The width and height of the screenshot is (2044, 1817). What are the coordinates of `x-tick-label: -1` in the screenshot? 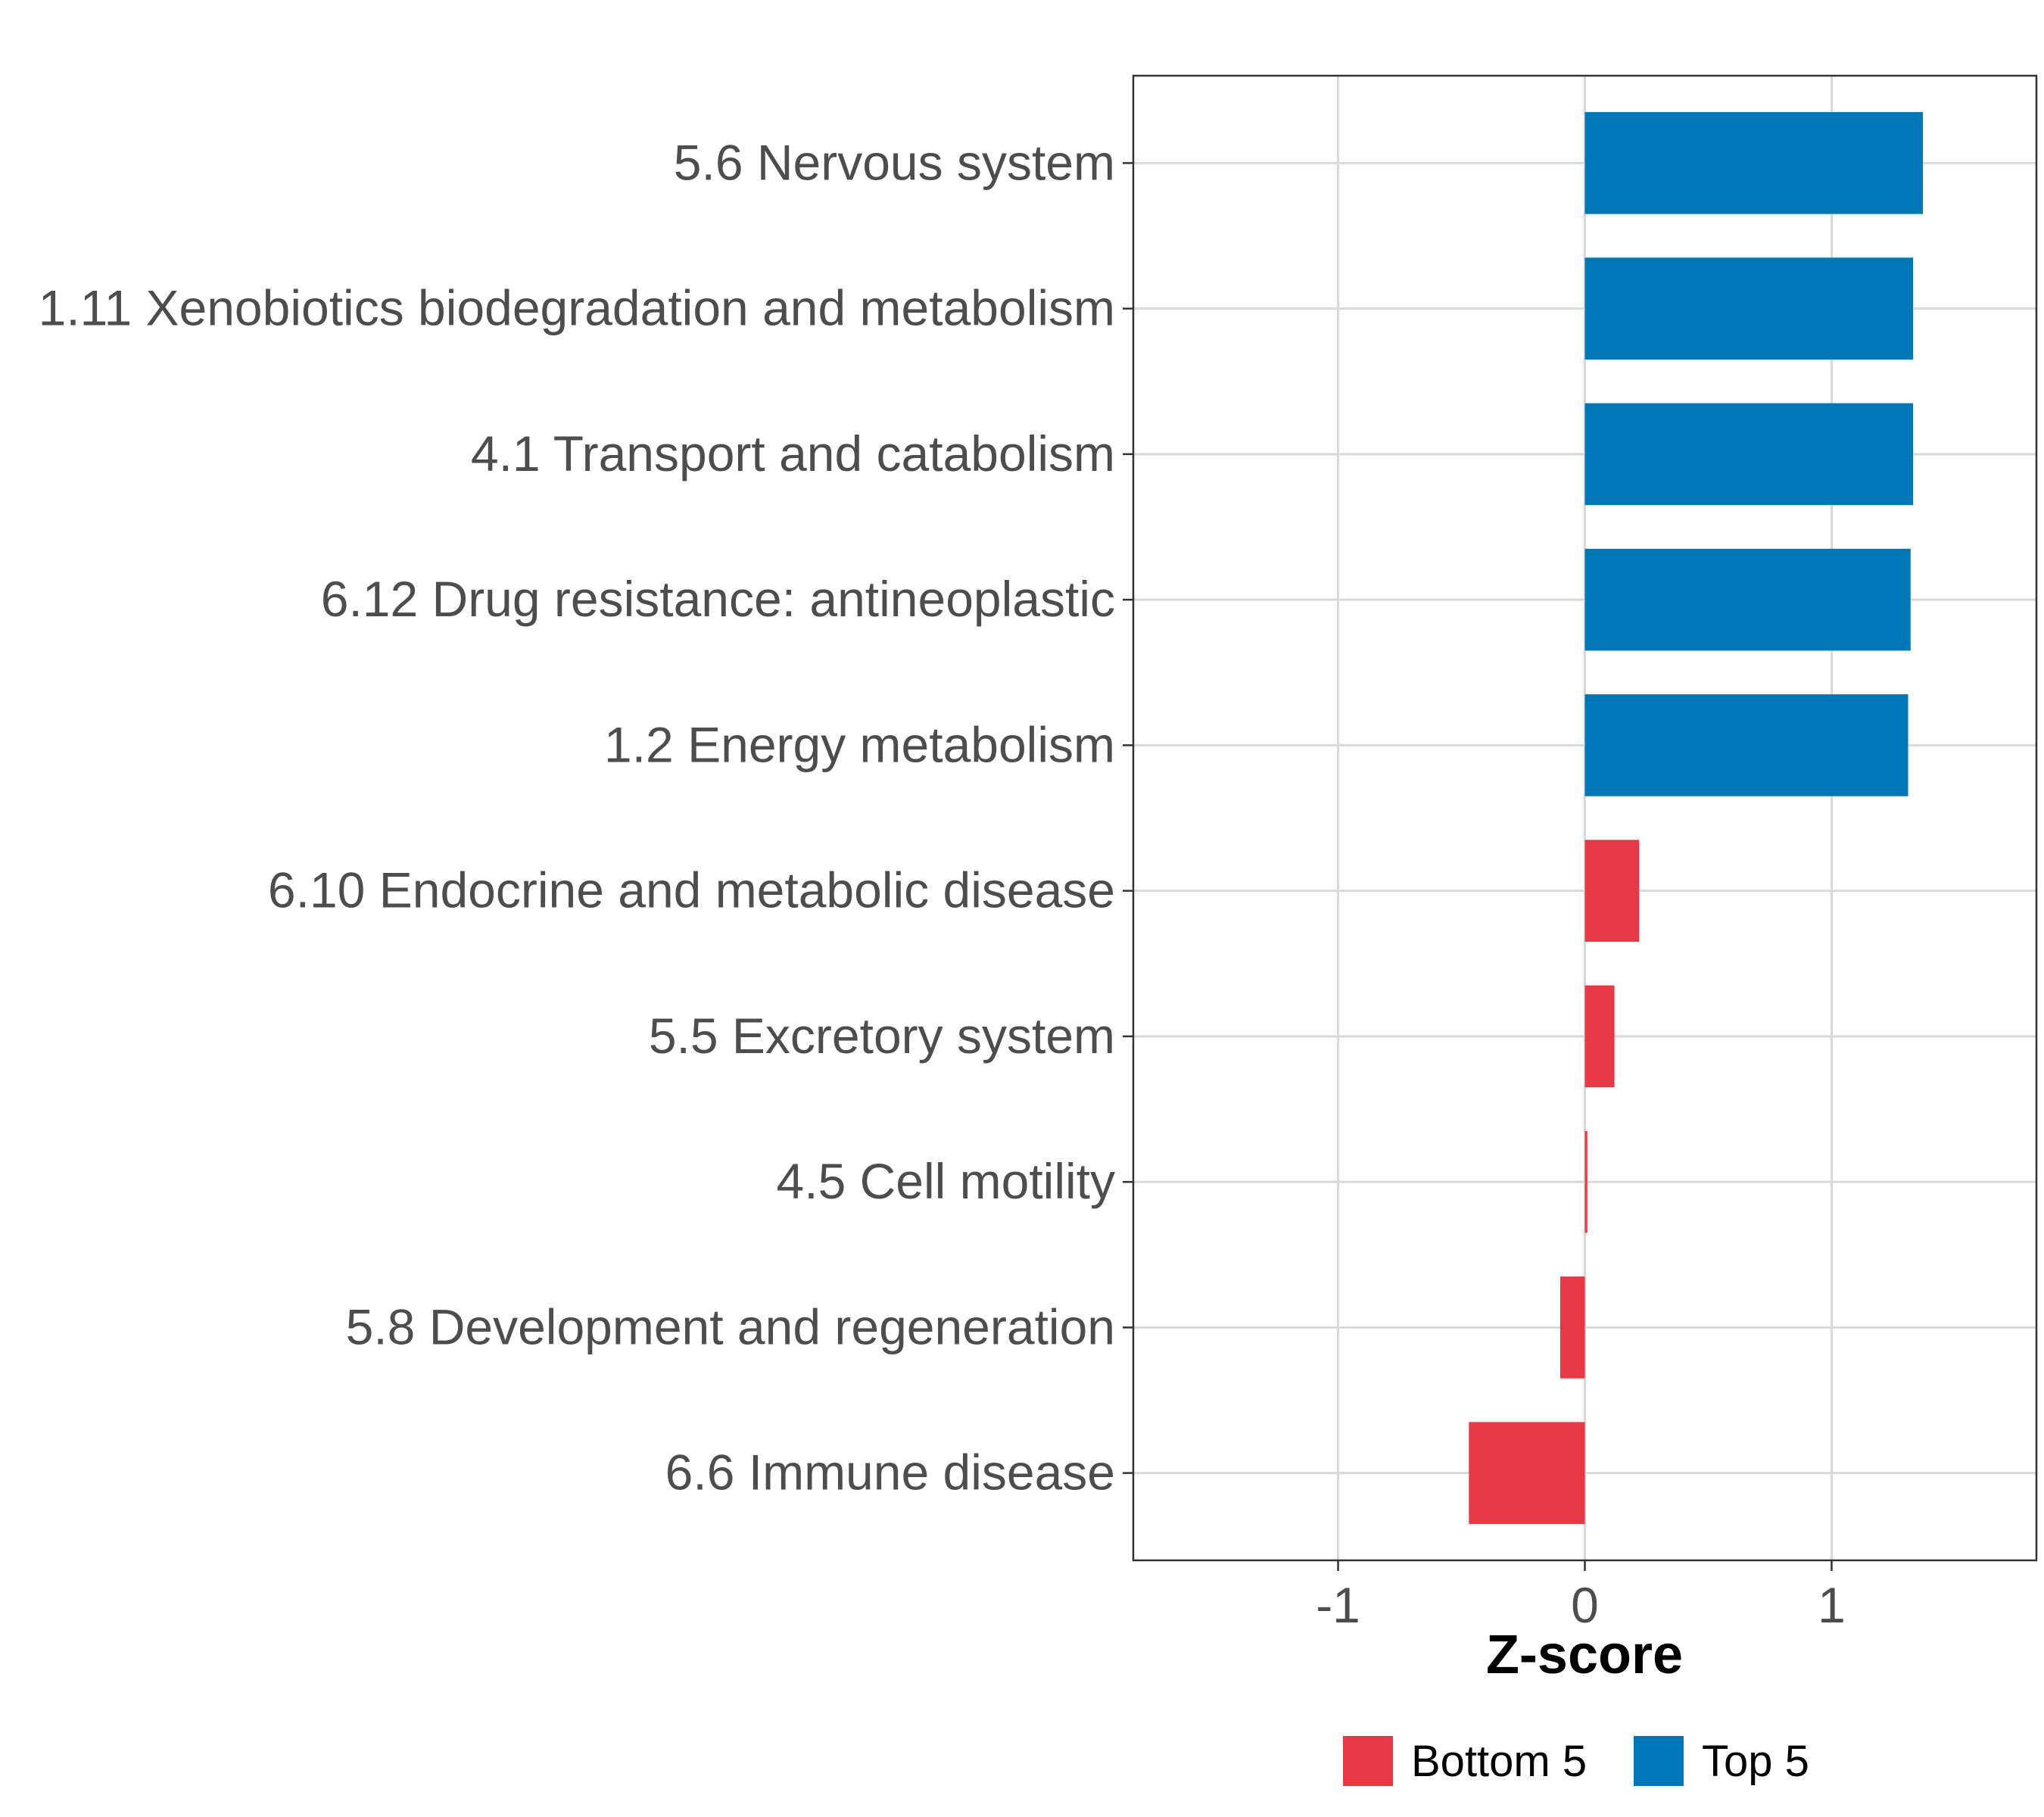 It's located at (1338, 1605).